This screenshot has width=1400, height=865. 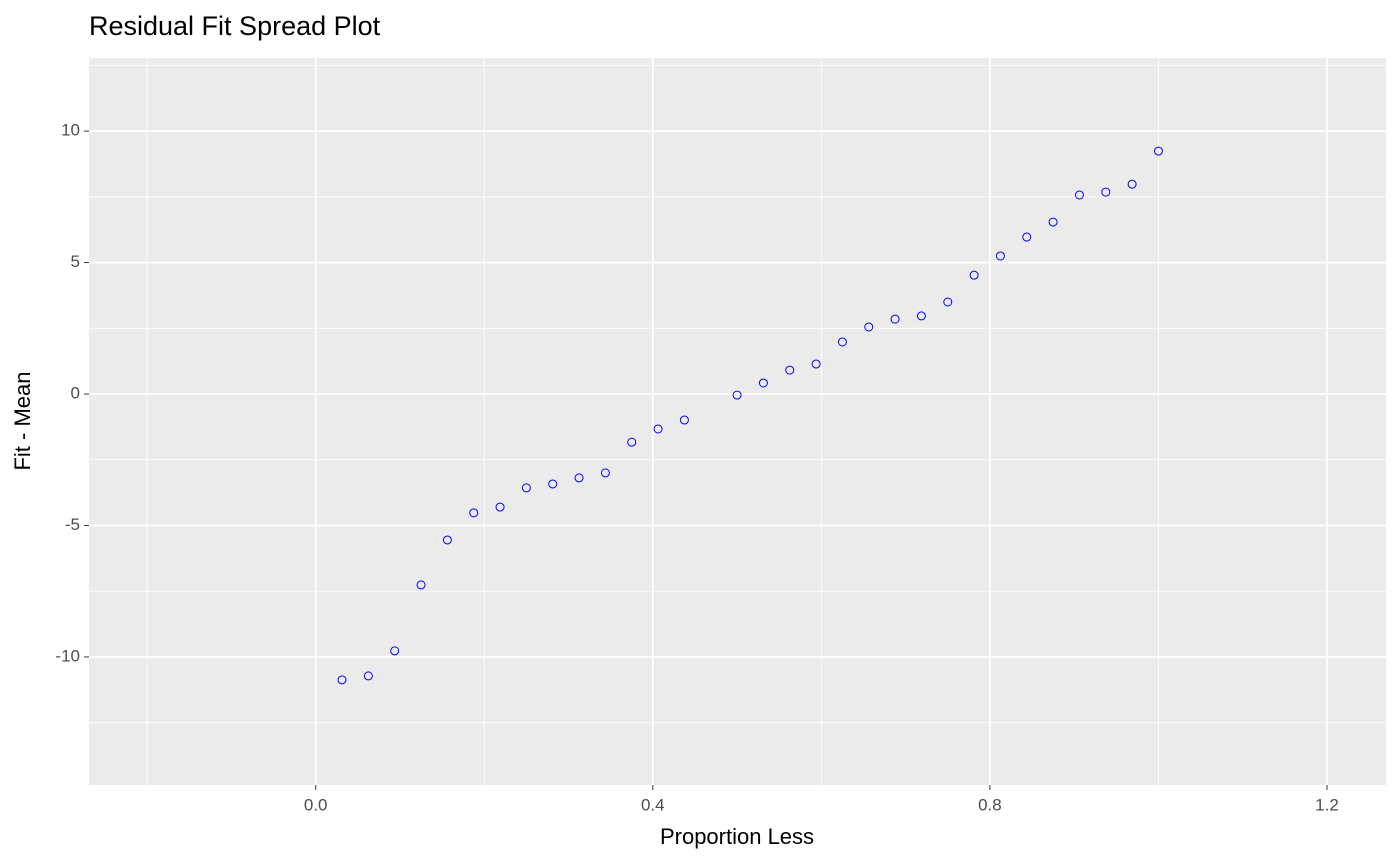 What do you see at coordinates (75, 393) in the screenshot?
I see `y-tick-label: 0` at bounding box center [75, 393].